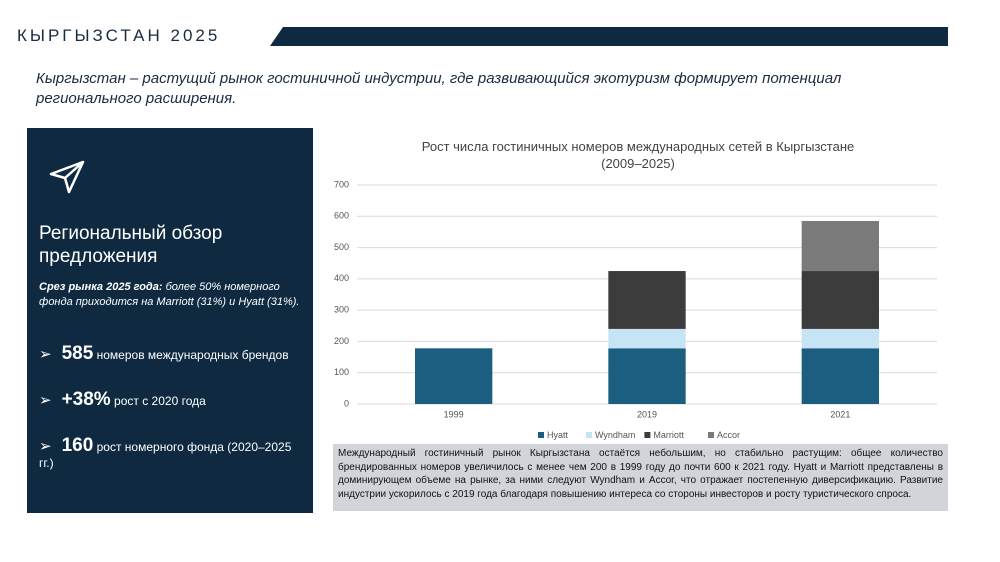 This screenshot has height=562, width=1000. What do you see at coordinates (840, 414) in the screenshot?
I see `x-tick-label: 2021` at bounding box center [840, 414].